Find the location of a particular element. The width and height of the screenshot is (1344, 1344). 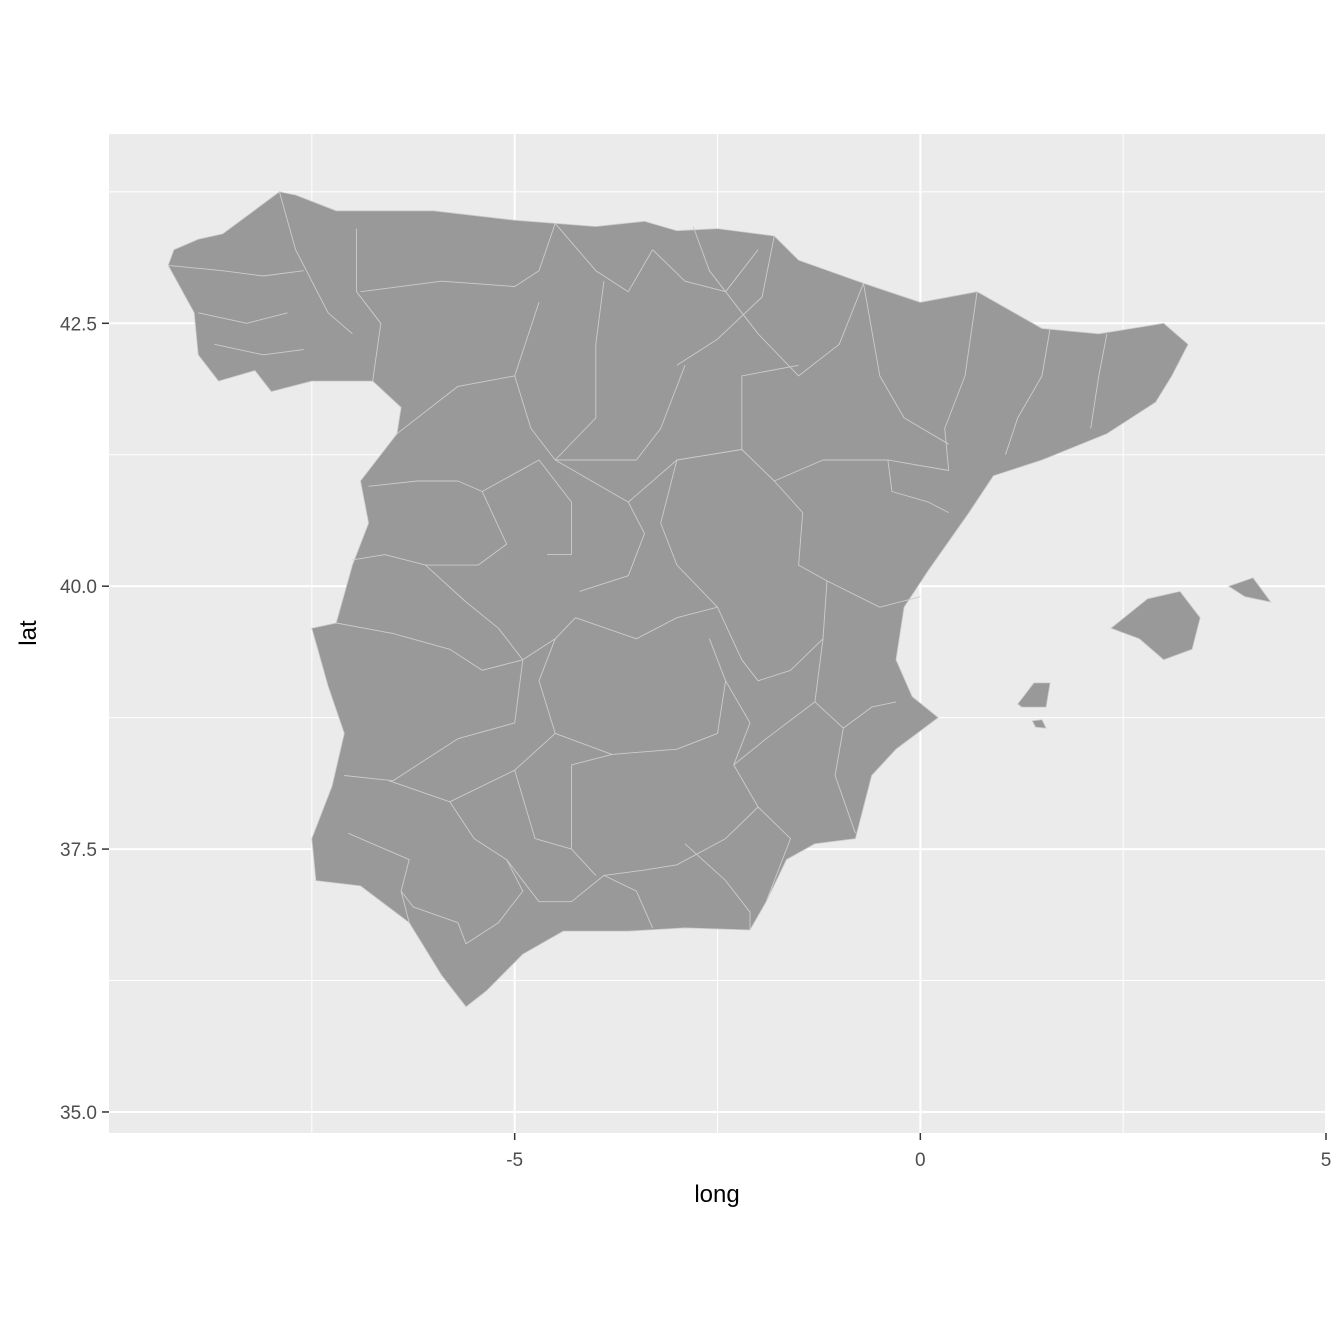

island-ibiza is located at coordinates (1034, 695).